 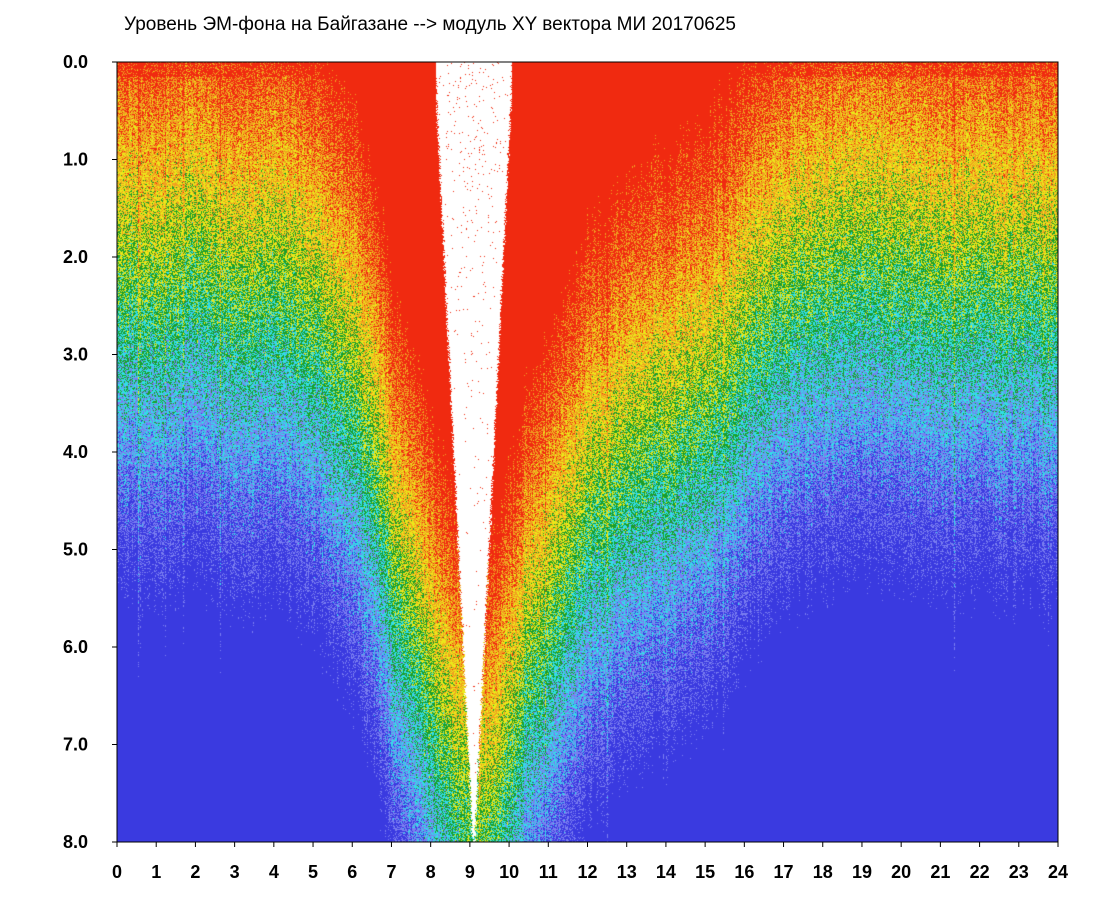 What do you see at coordinates (666, 872) in the screenshot?
I see `x-tick-label: 14` at bounding box center [666, 872].